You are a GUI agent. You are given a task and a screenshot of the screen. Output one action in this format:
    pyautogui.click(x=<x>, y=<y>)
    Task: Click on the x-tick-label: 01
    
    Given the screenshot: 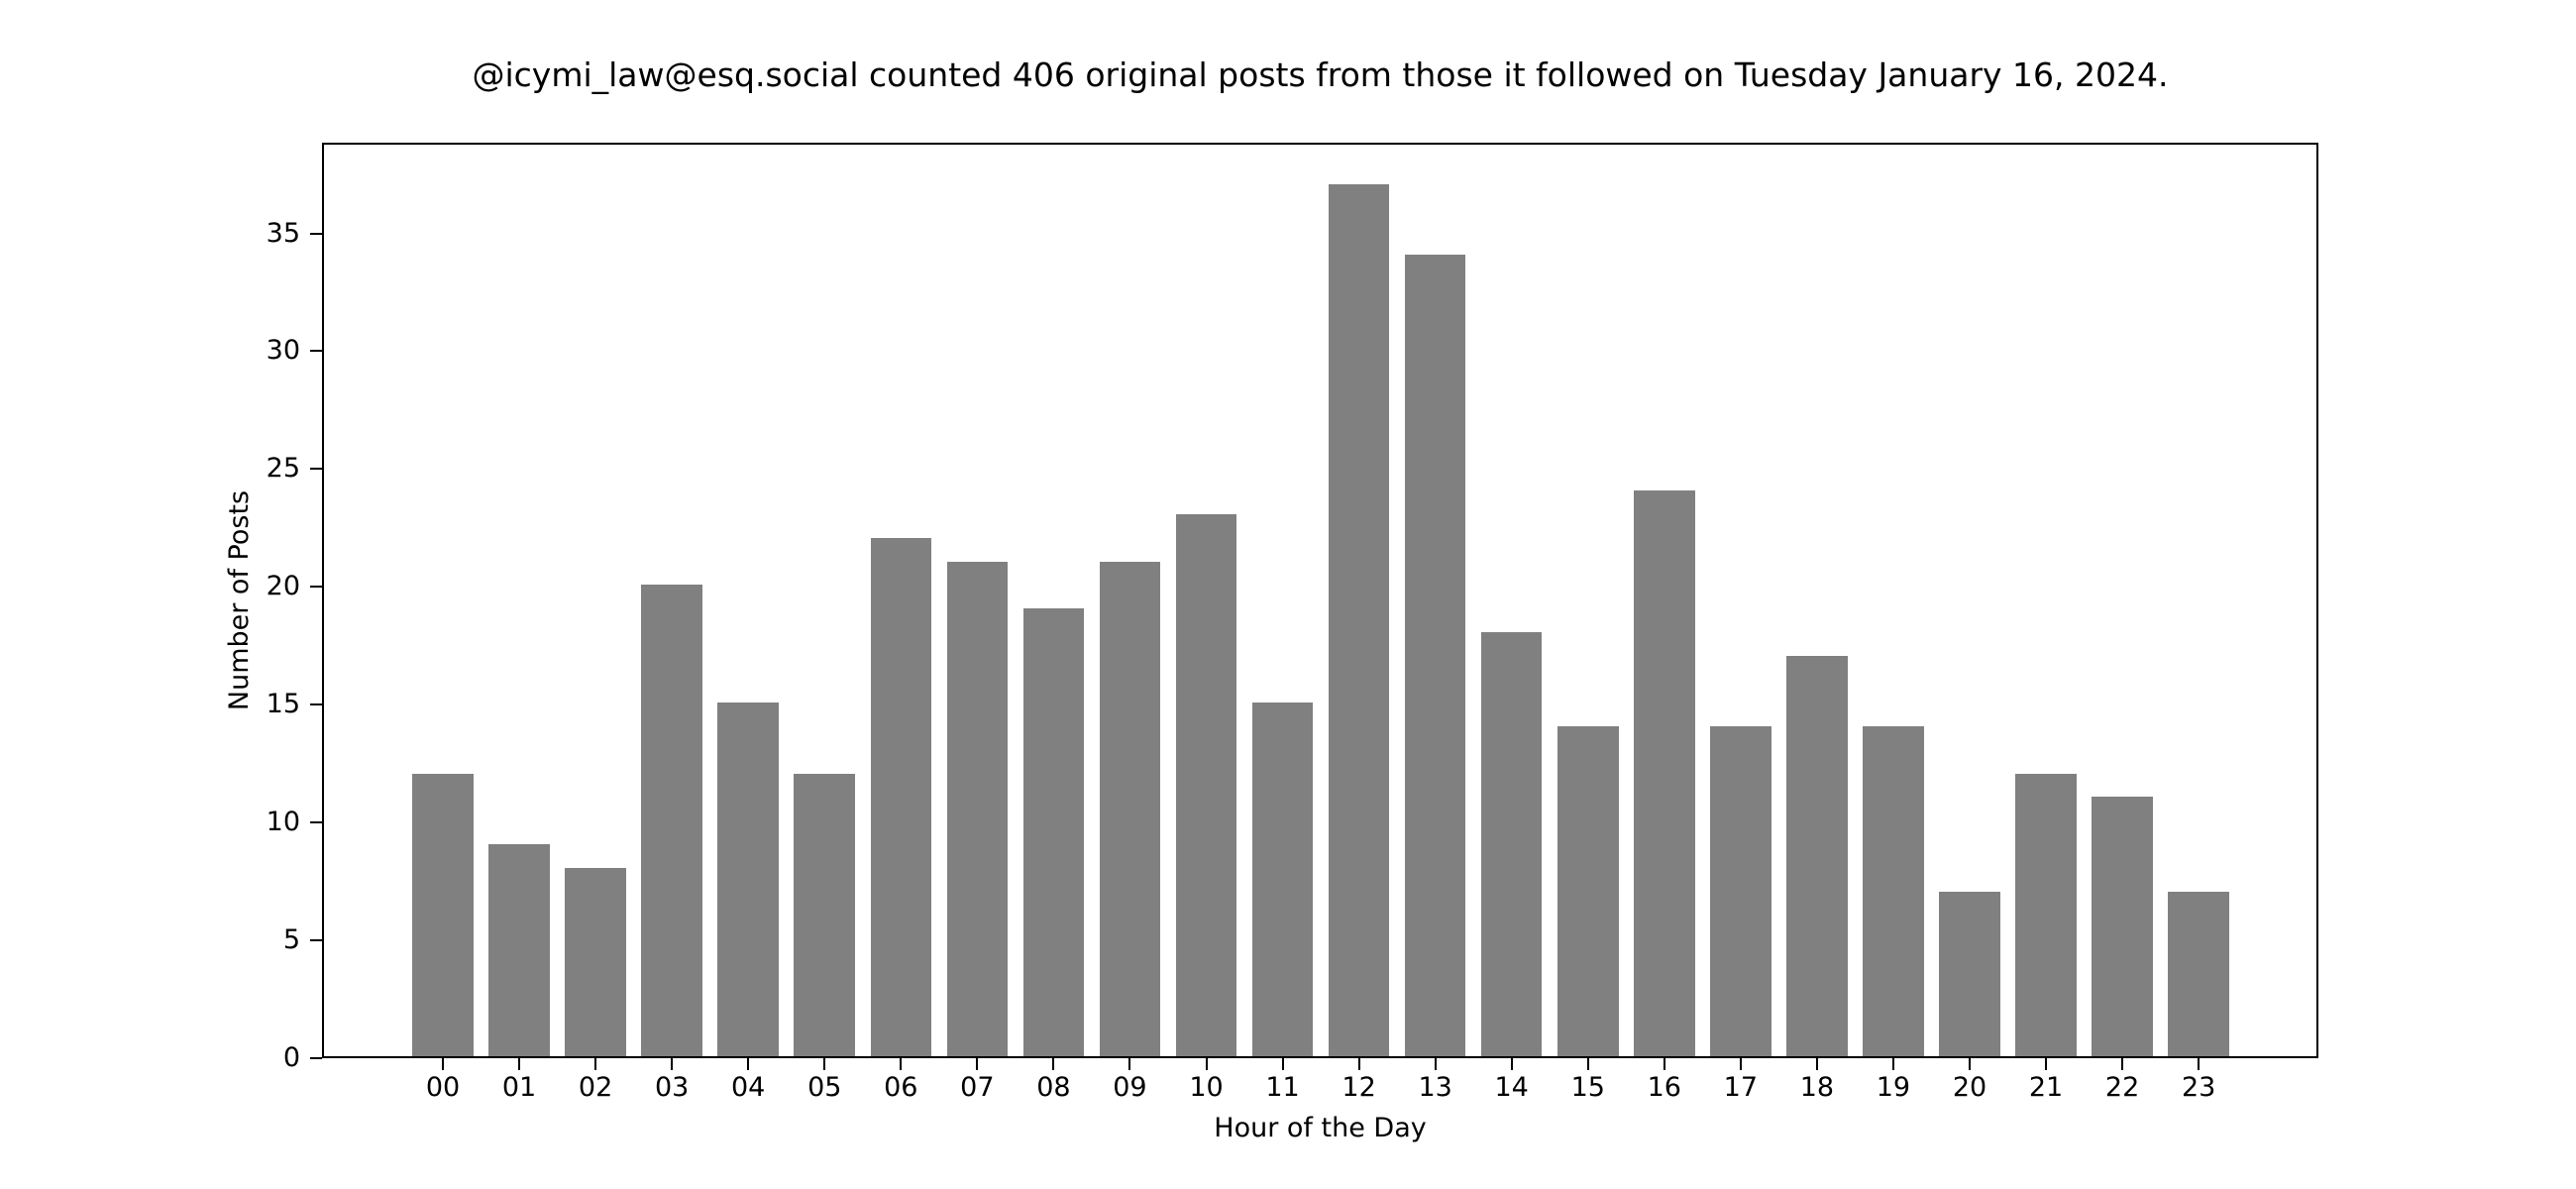 What is the action you would take?
    pyautogui.click(x=519, y=1088)
    